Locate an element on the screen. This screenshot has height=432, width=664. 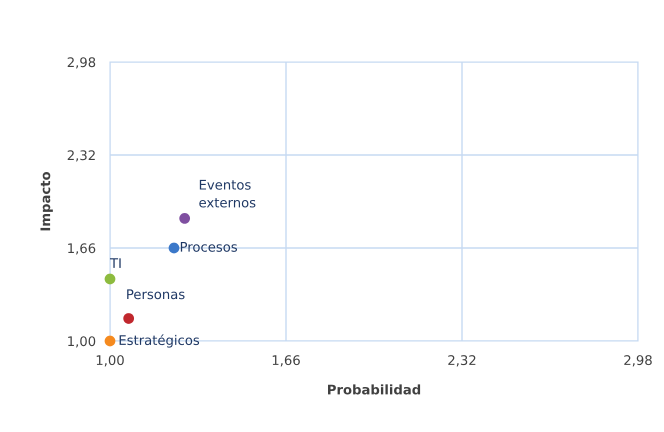
x-tick-label: 1,00 is located at coordinates (110, 360).